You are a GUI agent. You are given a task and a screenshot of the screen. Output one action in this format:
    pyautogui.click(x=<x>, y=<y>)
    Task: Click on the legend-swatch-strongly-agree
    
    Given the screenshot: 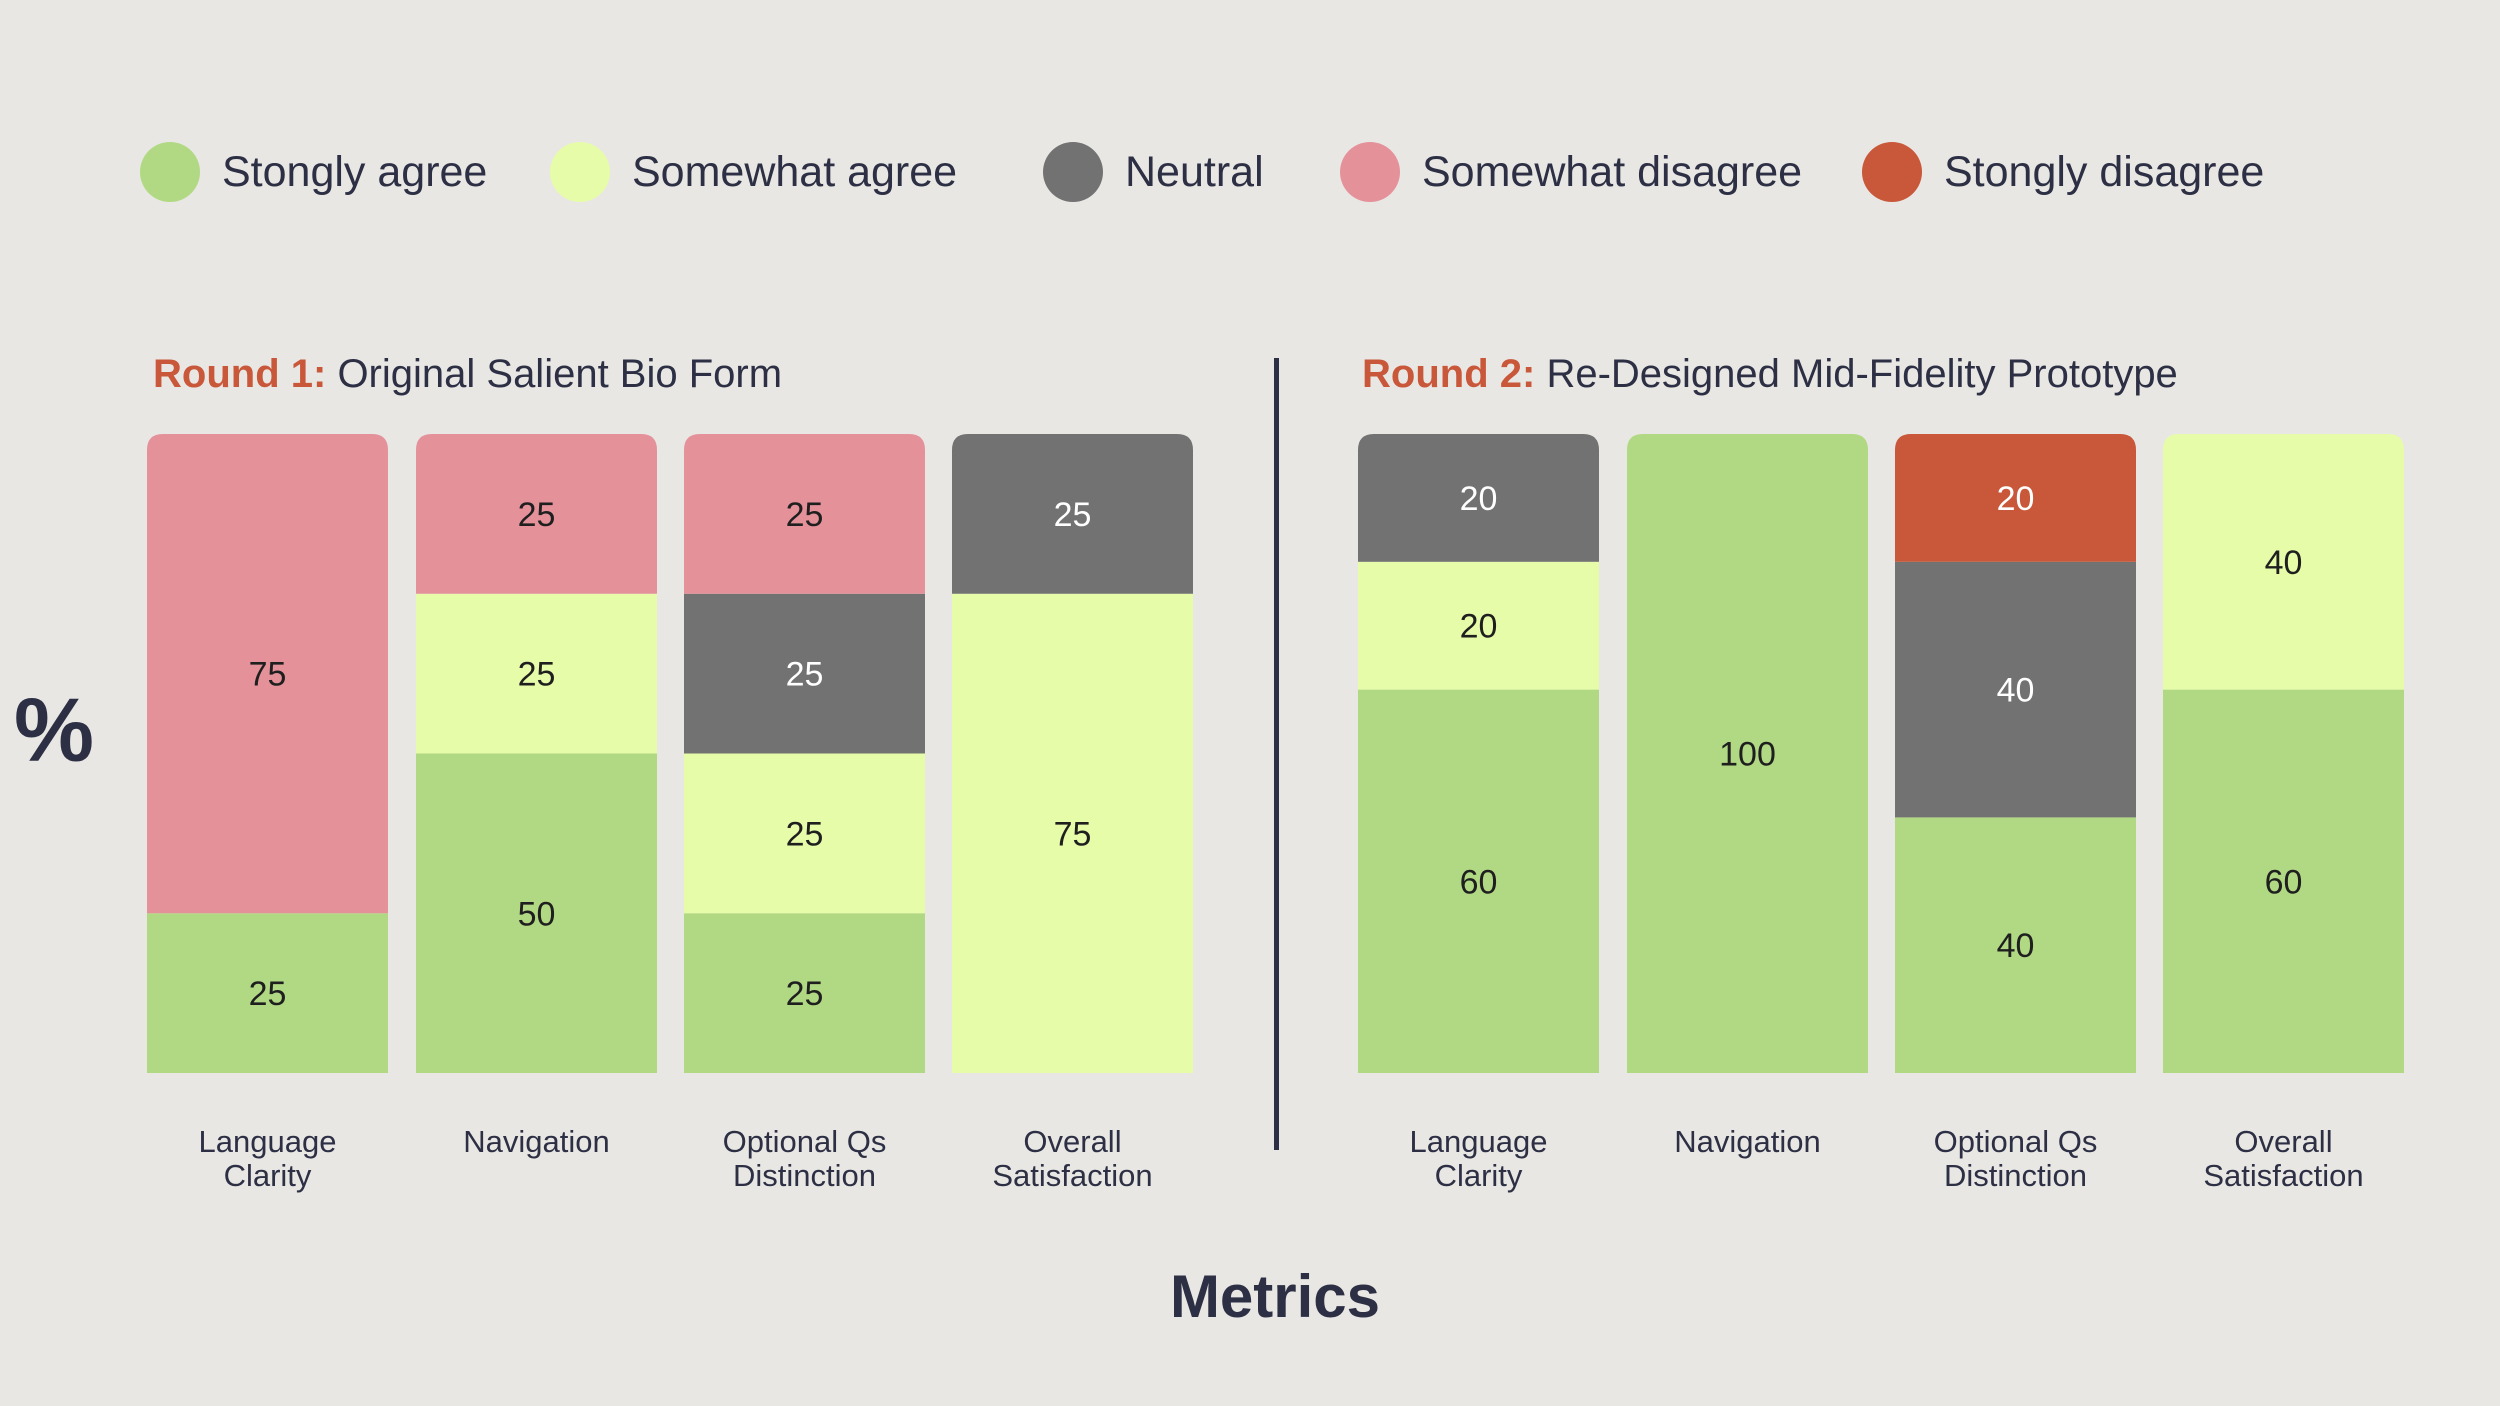 What is the action you would take?
    pyautogui.click(x=170, y=172)
    